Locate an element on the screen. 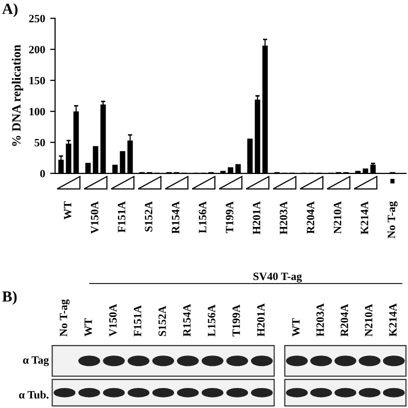 The image size is (408, 408). text: F151A is located at coordinates (138, 320).